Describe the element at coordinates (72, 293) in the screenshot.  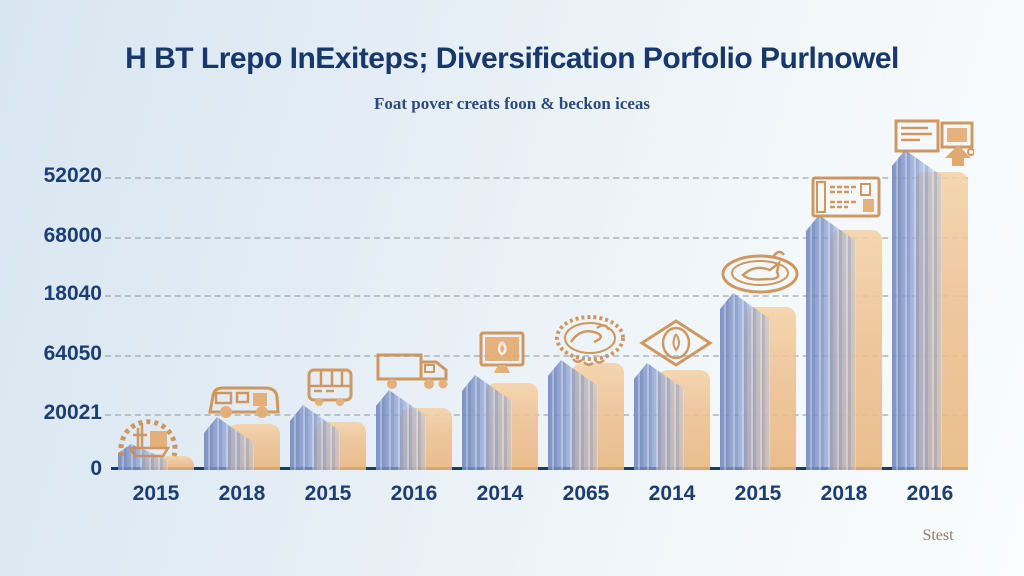
I see `y-axis-tick-label: 18040` at that location.